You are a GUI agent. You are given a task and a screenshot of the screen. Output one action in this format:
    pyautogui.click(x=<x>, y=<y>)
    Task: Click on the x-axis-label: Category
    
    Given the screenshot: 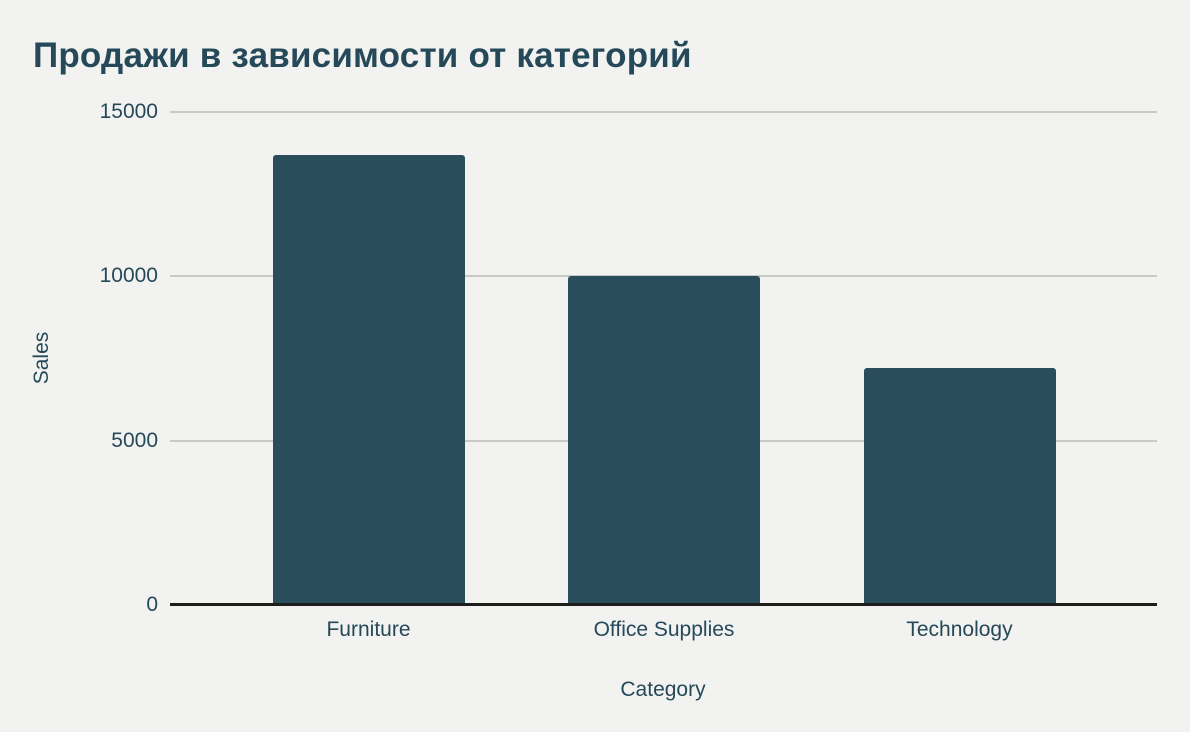 What is the action you would take?
    pyautogui.click(x=663, y=689)
    